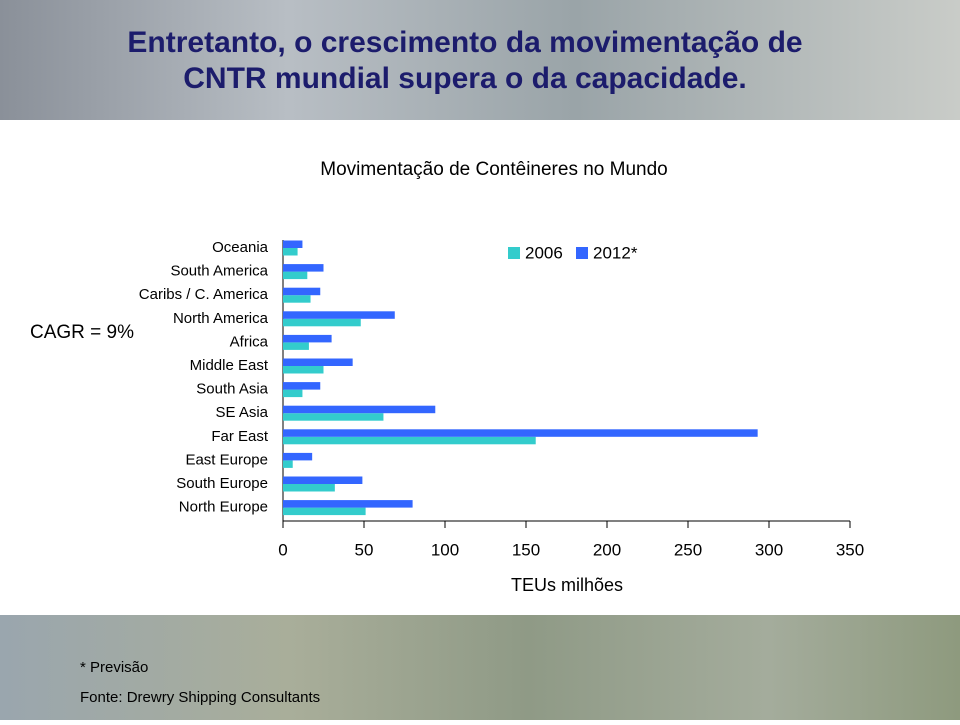 Image resolution: width=960 pixels, height=725 pixels. I want to click on chart-title: Movimentação de Contêineres no Mundo, so click(493, 169).